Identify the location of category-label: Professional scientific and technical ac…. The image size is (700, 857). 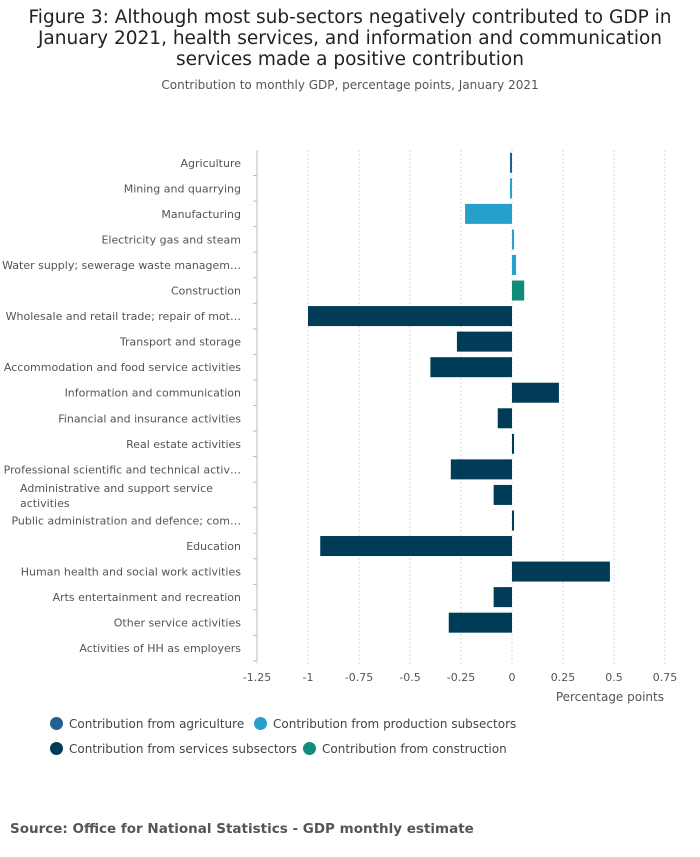
(122, 469).